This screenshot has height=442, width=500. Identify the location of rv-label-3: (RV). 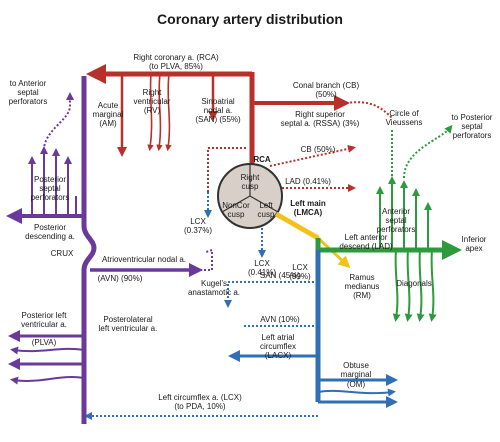
(152, 110).